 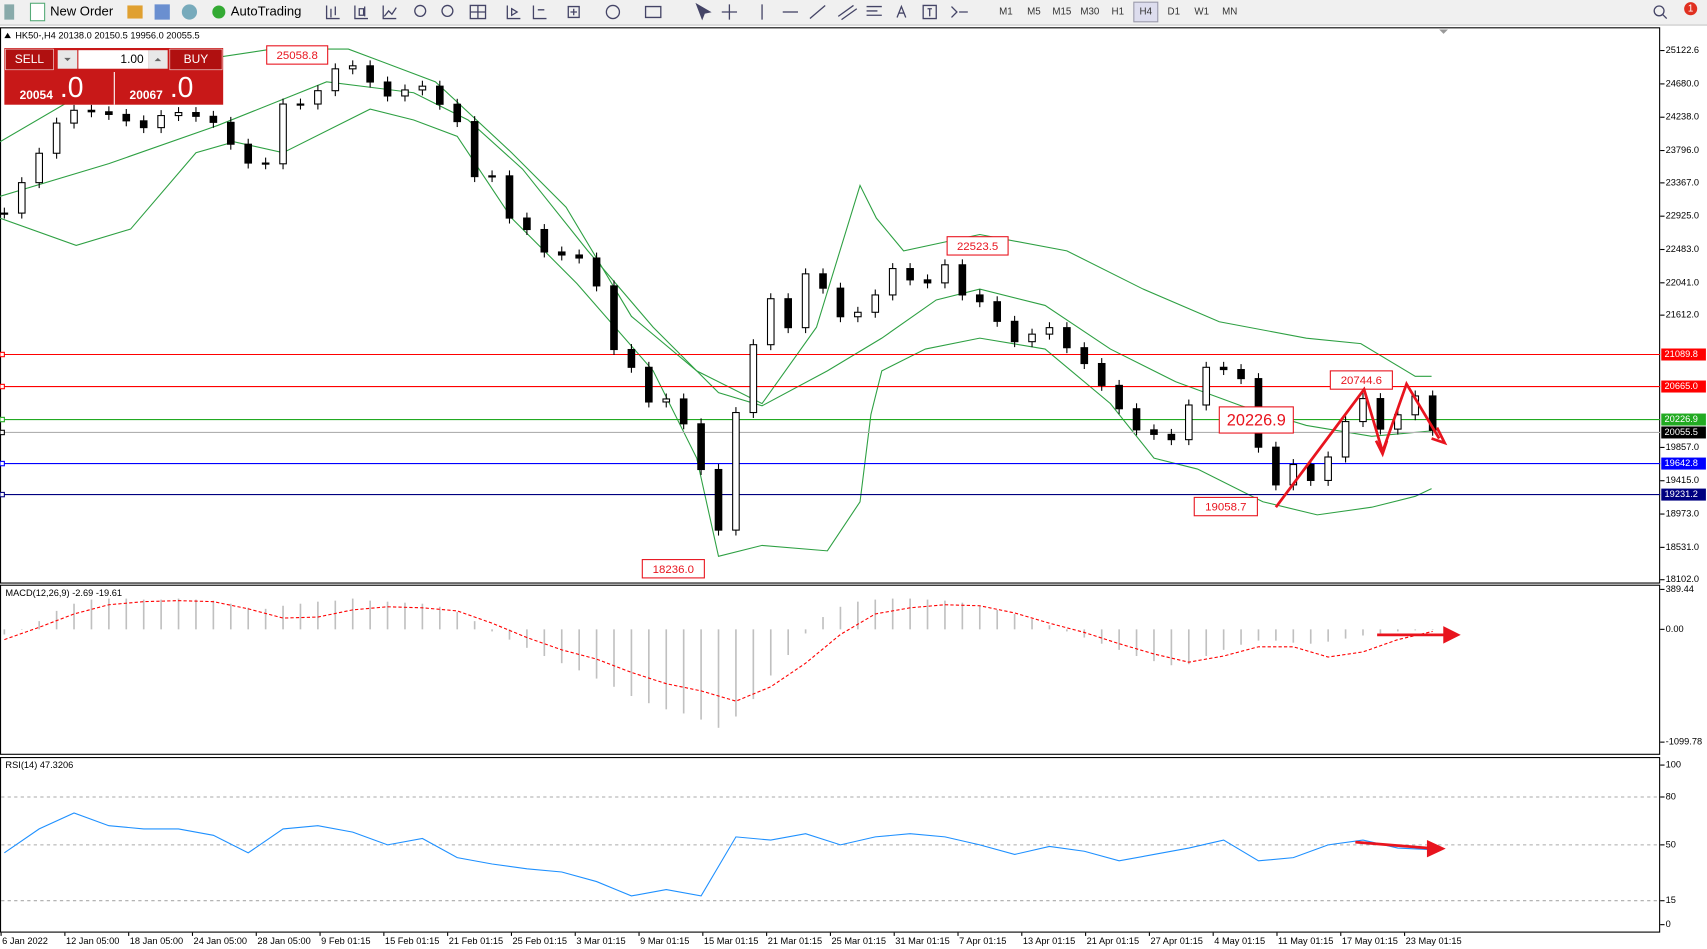 I want to click on y-tick-label: 22041.0, so click(x=1682, y=282).